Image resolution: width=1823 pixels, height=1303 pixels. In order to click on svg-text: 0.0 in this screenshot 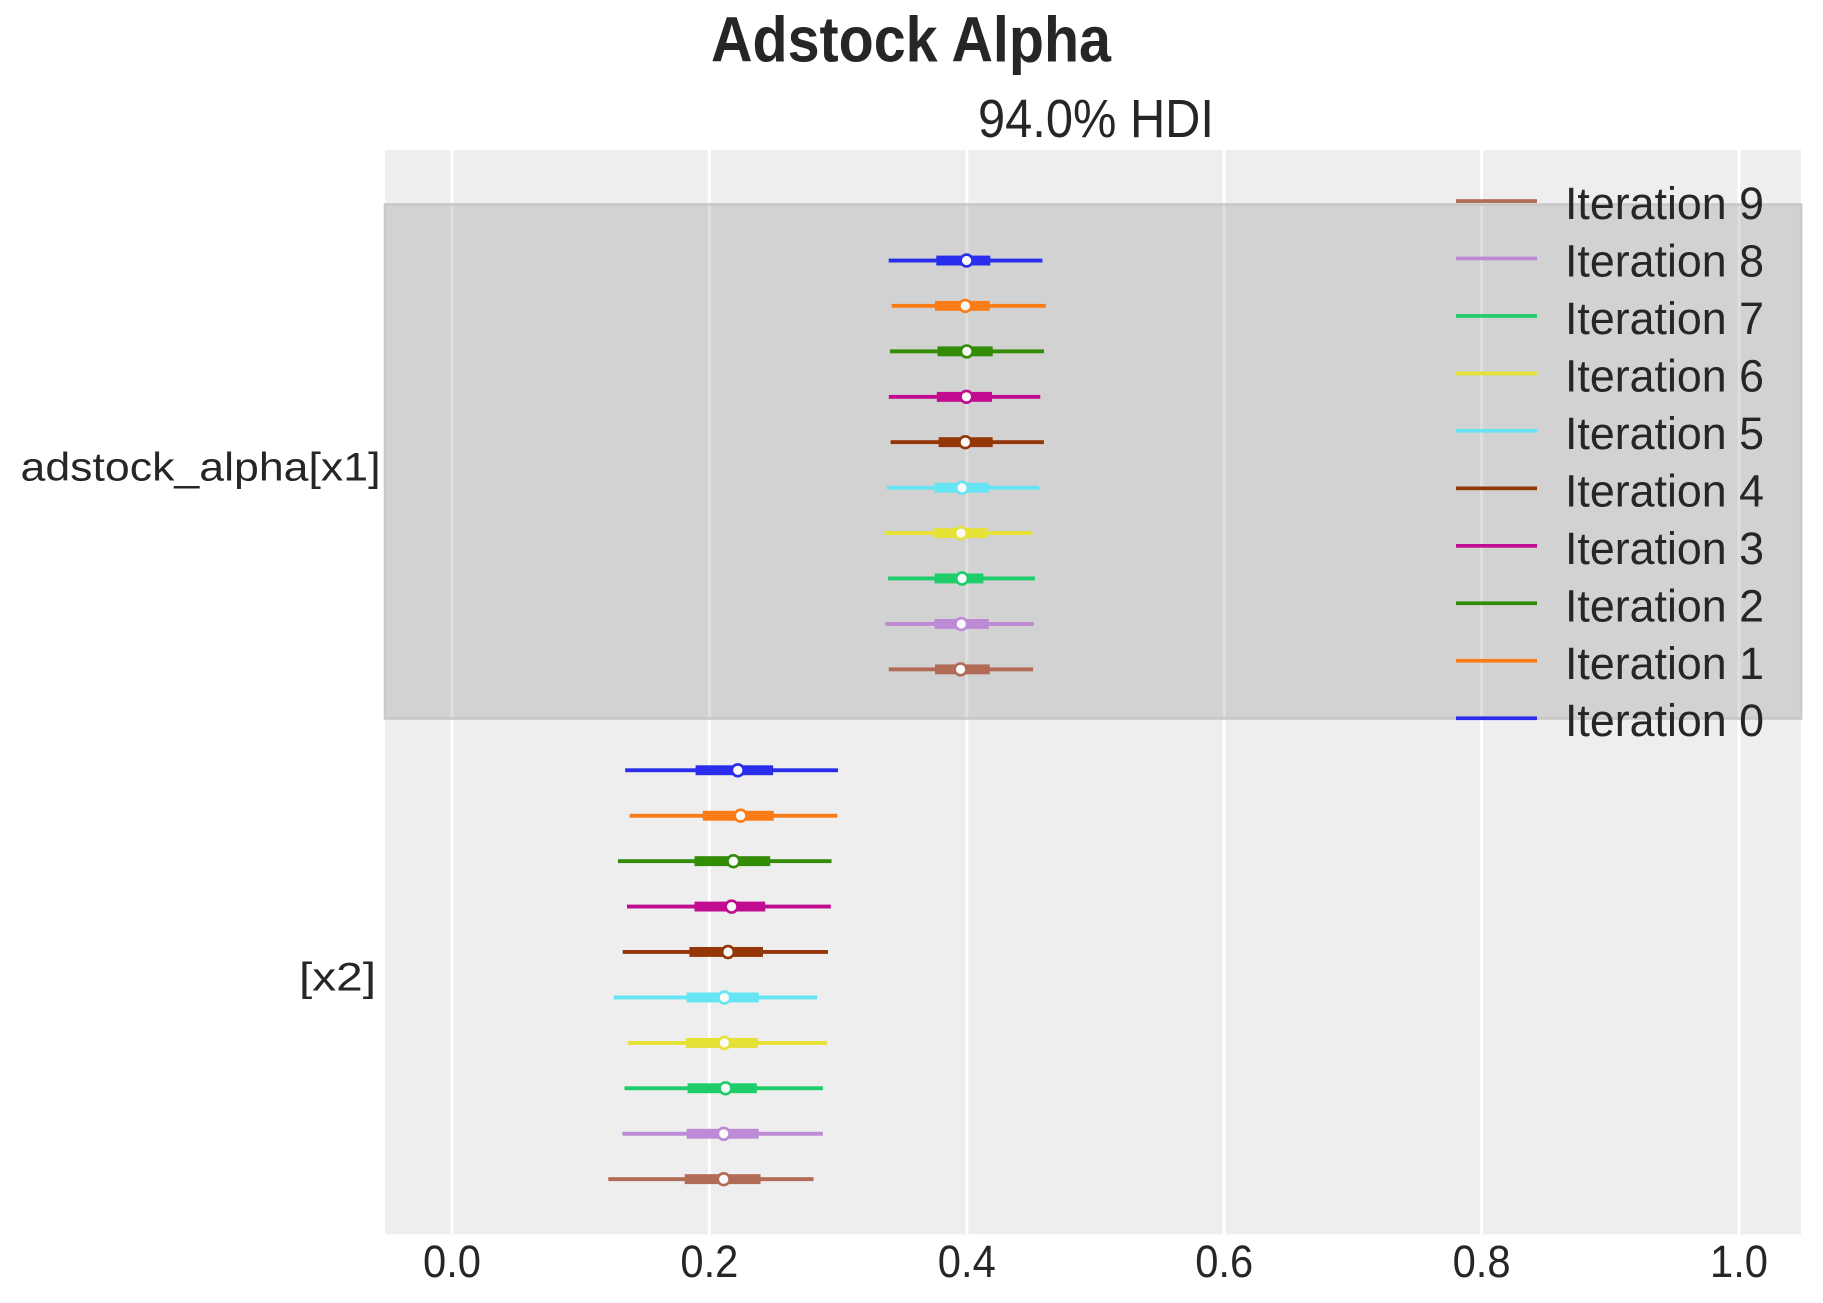, I will do `click(452, 1261)`.